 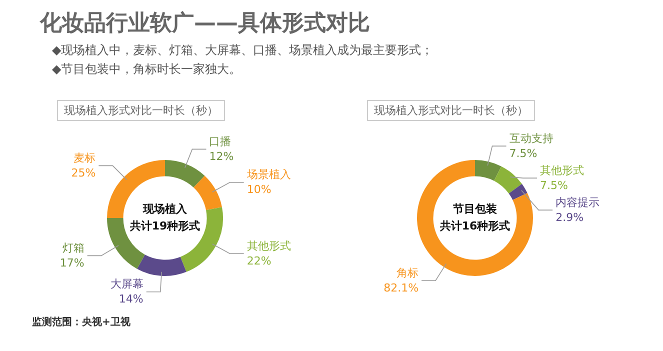 What do you see at coordinates (243, 50) in the screenshot?
I see `text: ◆现场植入中，麦标、灯箱、大屏幕、口播、场景植入成为最主要形式；` at bounding box center [243, 50].